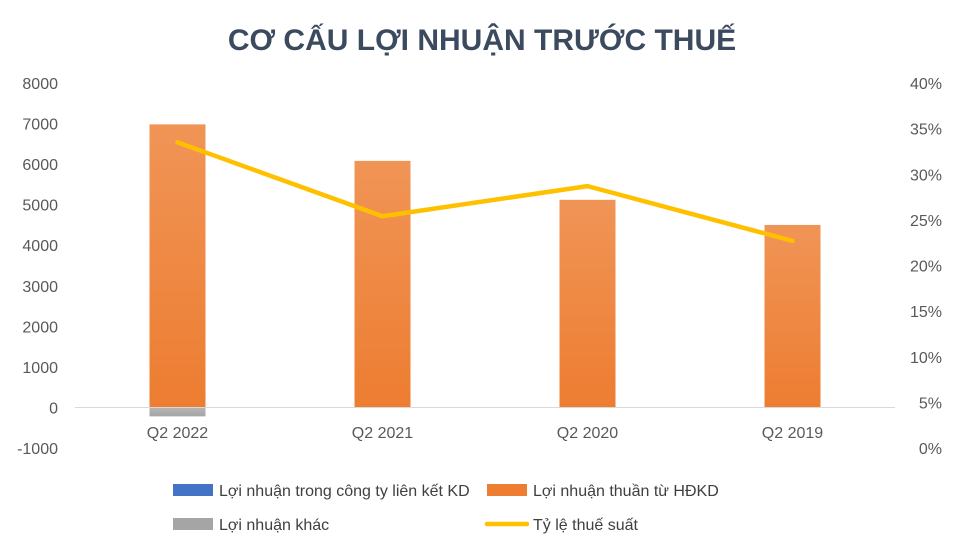  I want to click on right-tick-label: 20%, so click(926, 267).